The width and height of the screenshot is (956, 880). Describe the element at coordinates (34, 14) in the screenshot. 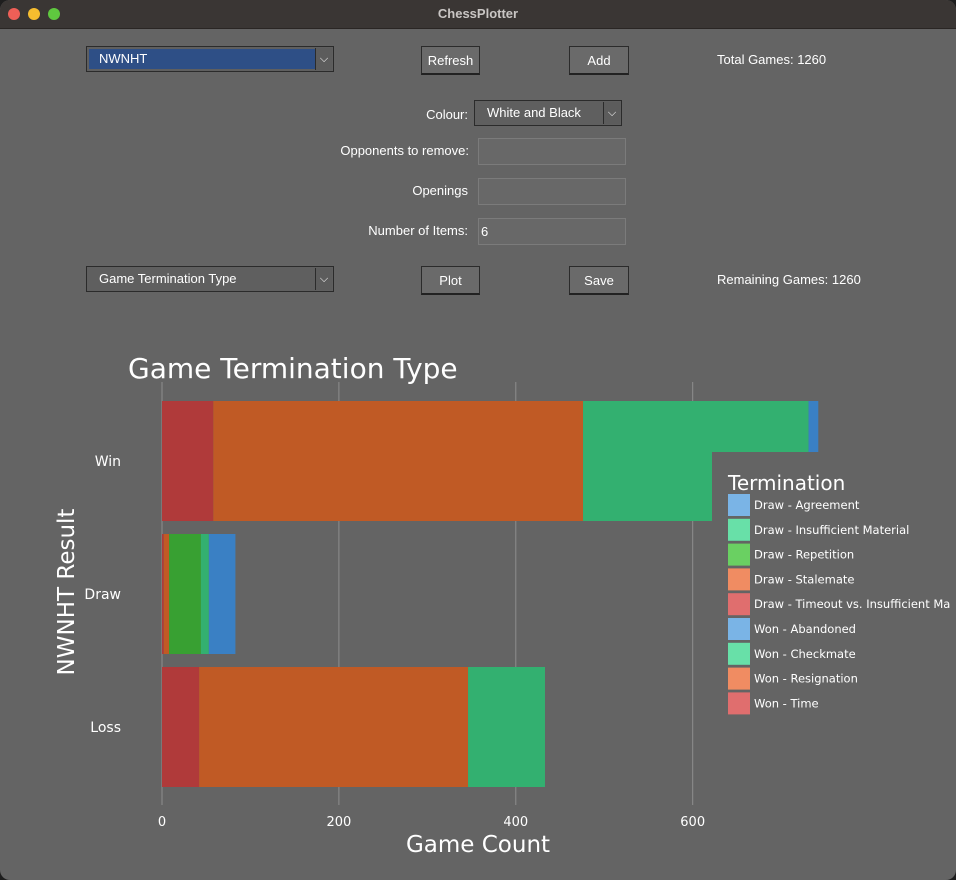

I see `minimize-window-button` at that location.